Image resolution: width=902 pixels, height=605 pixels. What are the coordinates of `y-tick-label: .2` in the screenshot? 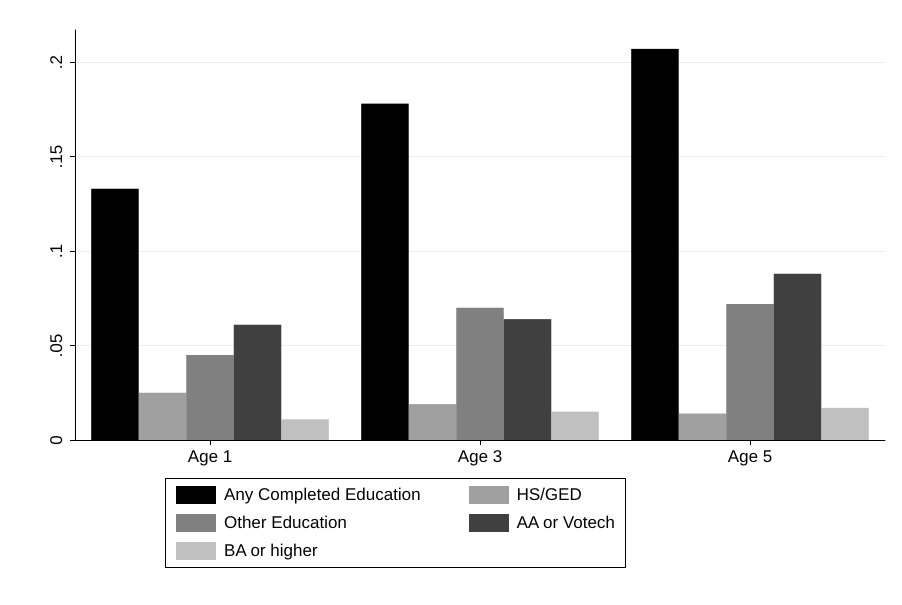 It's located at (56, 62).